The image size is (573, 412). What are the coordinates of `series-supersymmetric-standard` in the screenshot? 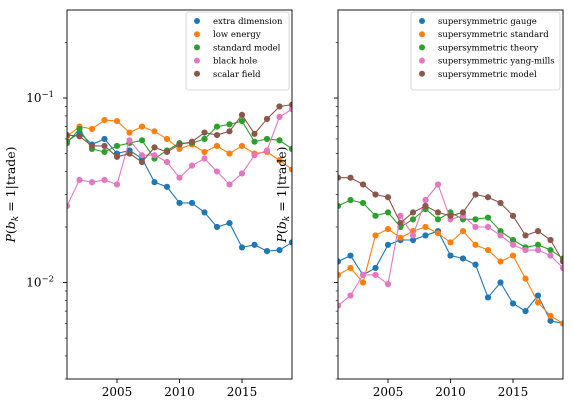 It's located at (450, 275).